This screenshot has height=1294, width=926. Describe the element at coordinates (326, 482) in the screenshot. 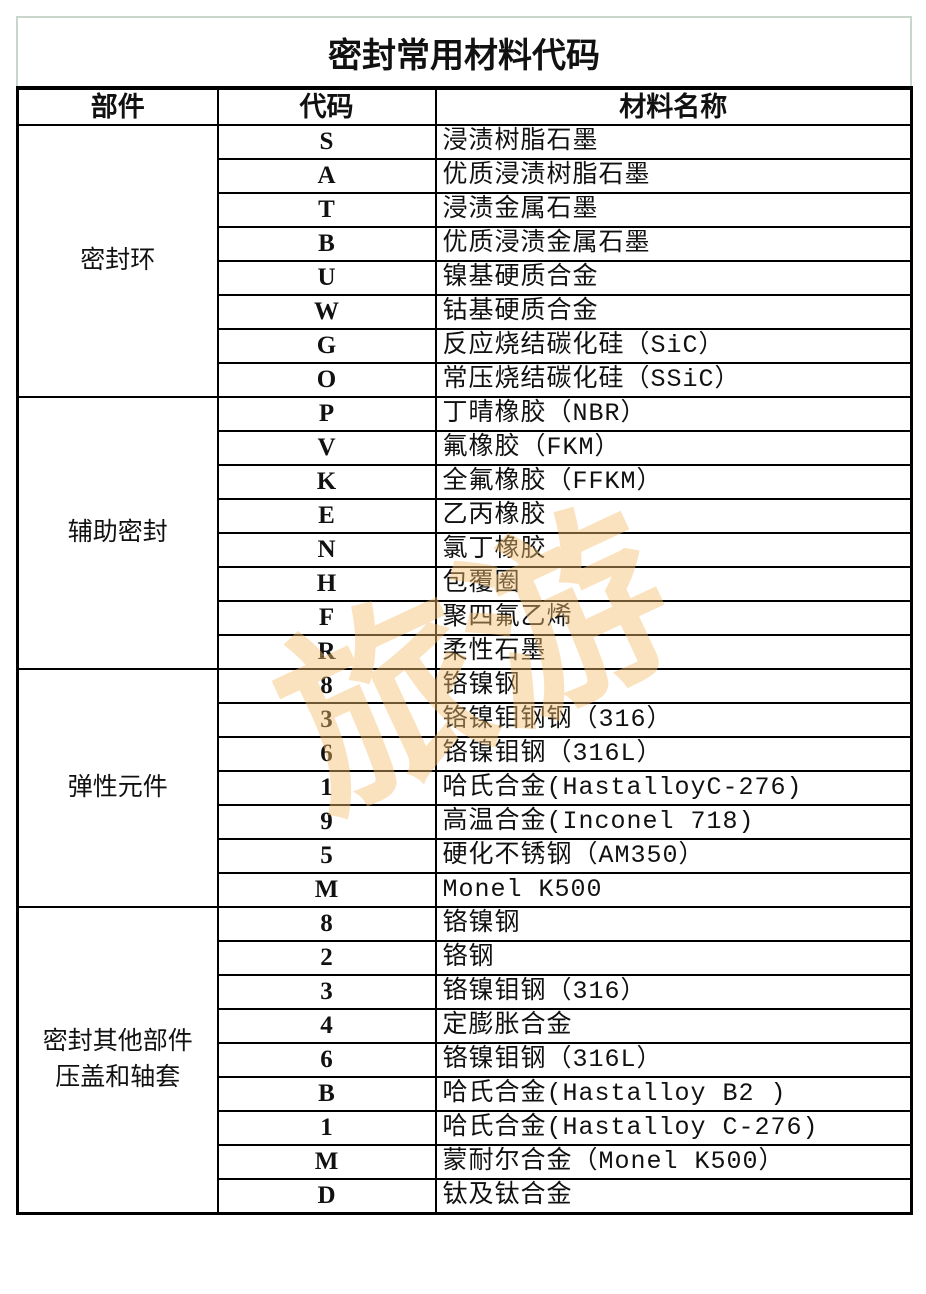

I see `code-cell: K` at that location.